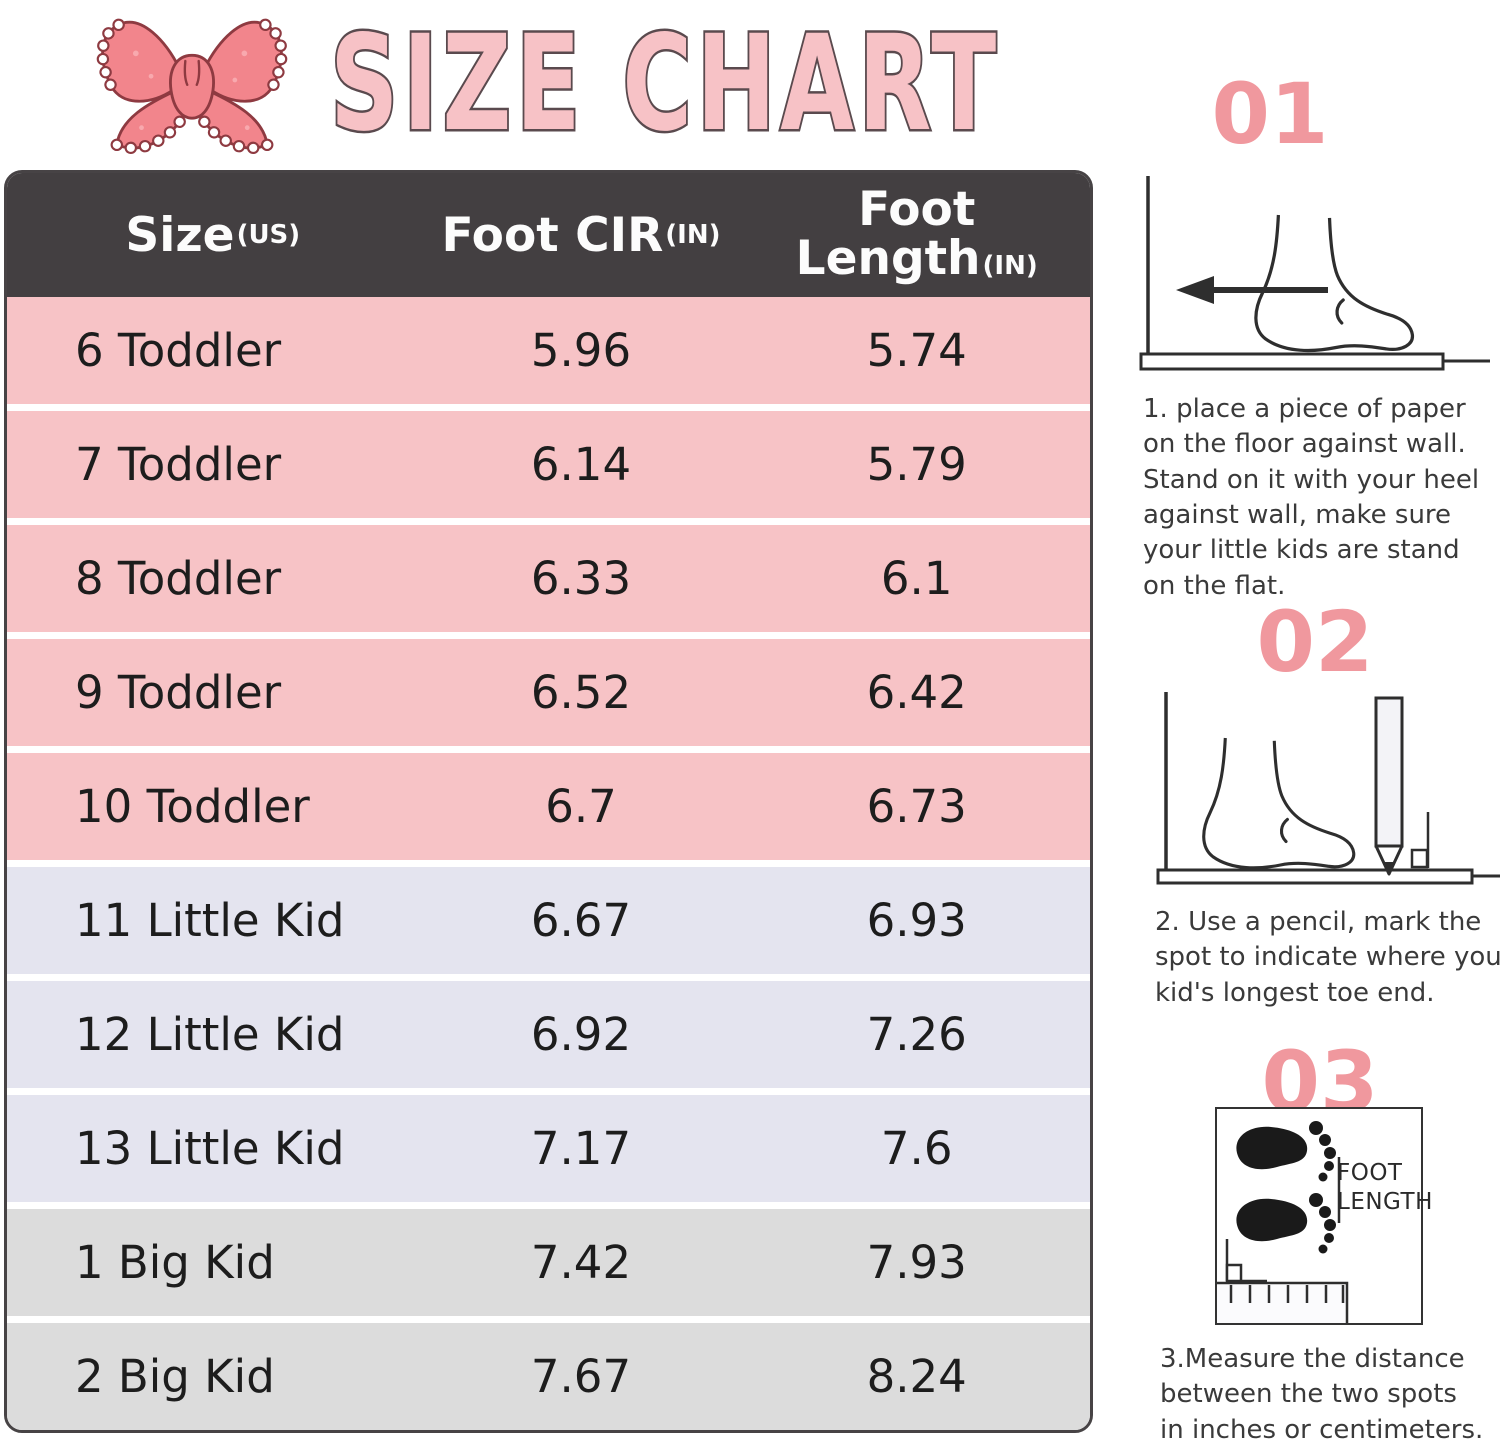 This screenshot has height=1440, width=1500. I want to click on step-3-measure-box: FOOT LENGTH, so click(1323, 1216).